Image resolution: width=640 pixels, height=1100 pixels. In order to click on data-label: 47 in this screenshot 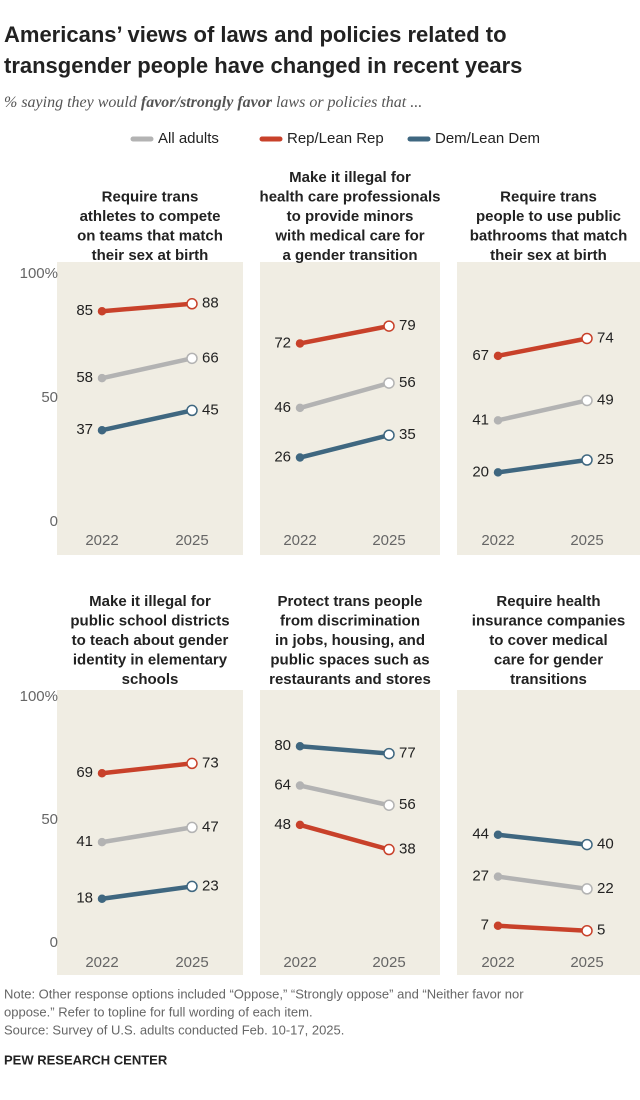, I will do `click(210, 826)`.